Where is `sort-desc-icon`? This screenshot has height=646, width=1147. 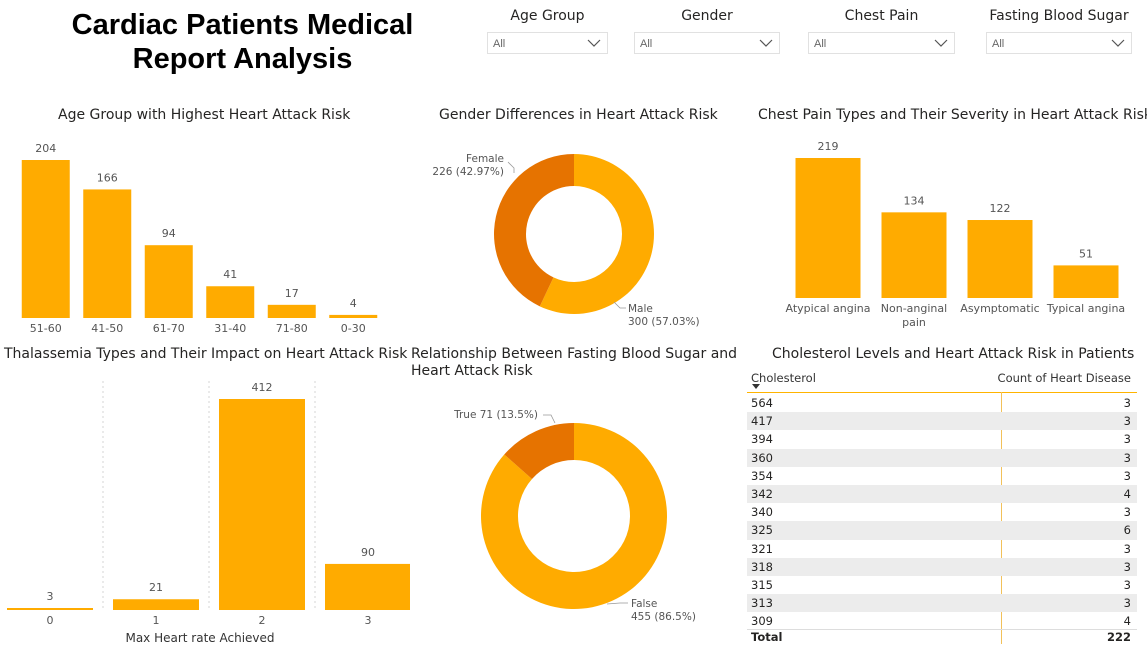
sort-desc-icon is located at coordinates (756, 386).